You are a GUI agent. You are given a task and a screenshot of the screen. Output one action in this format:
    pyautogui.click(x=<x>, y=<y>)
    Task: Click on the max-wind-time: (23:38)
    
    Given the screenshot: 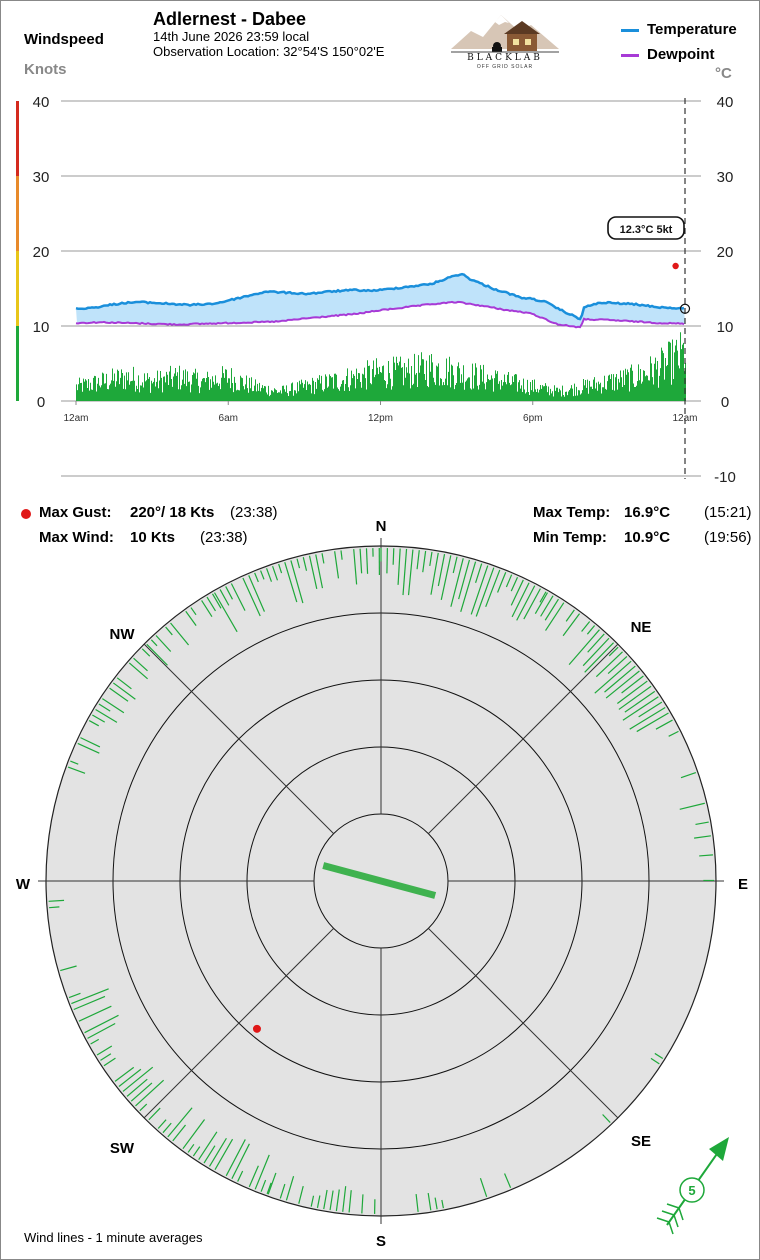 What is the action you would take?
    pyautogui.click(x=224, y=537)
    